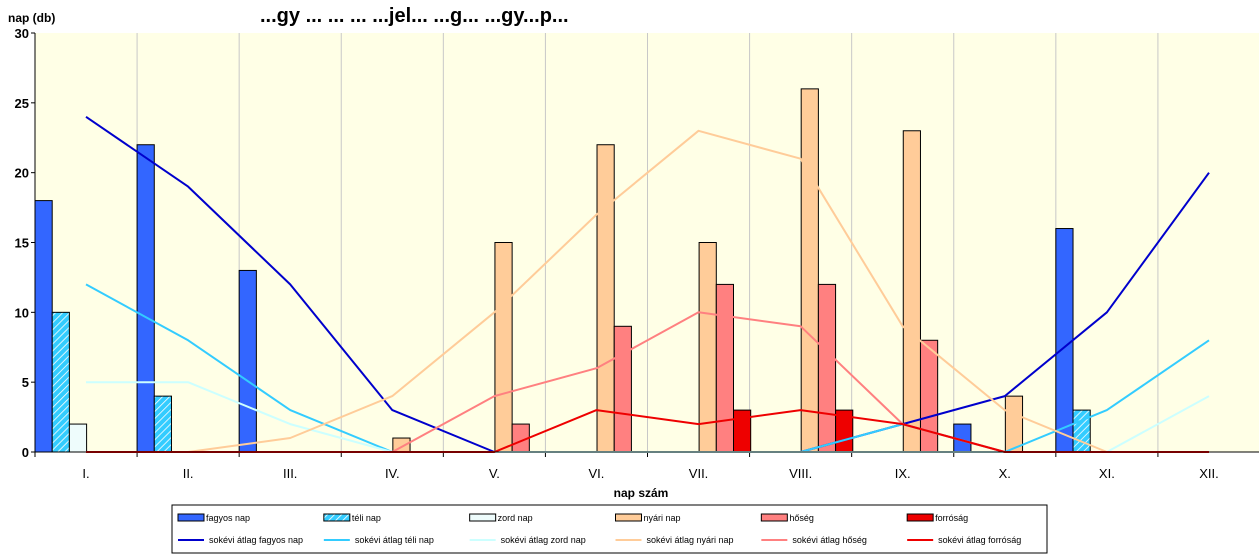 This screenshot has width=1259, height=556. Describe the element at coordinates (951, 518) in the screenshot. I see `legend-label-forróság: forróság` at that location.